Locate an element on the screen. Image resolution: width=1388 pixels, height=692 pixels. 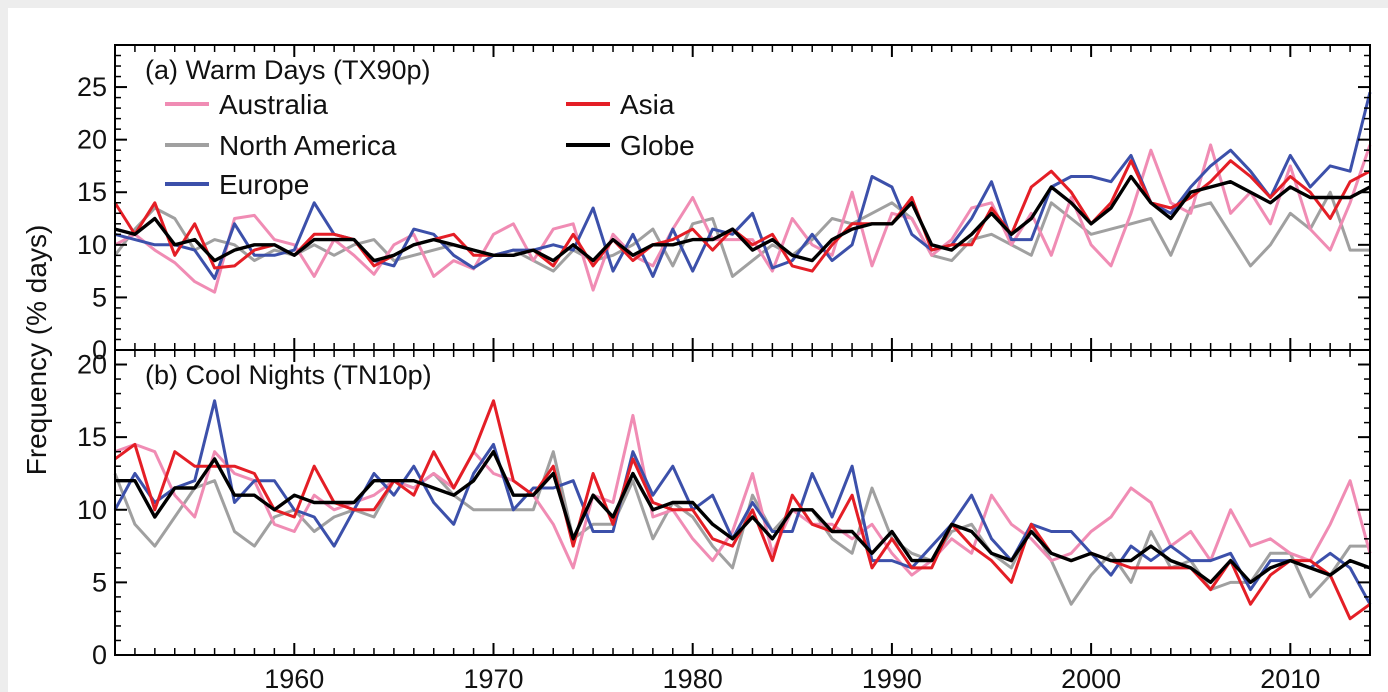
y-tick-label-0-3: 15 is located at coordinates (92, 192).